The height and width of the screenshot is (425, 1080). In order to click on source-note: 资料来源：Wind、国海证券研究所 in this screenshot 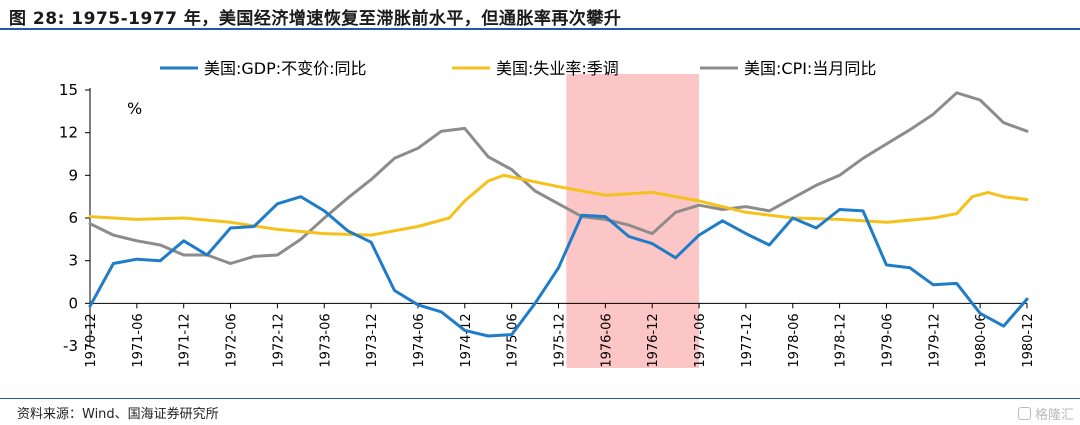, I will do `click(118, 414)`.